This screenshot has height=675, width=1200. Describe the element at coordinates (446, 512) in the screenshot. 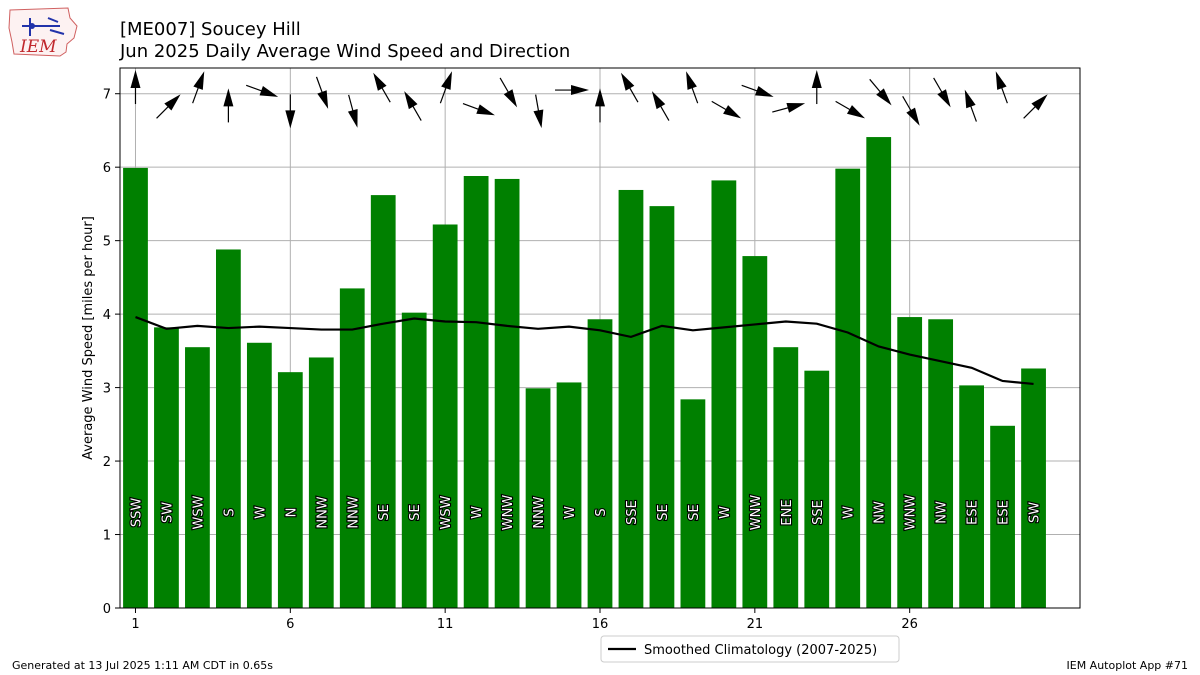

I see `direction-label-day-11: WSW` at that location.